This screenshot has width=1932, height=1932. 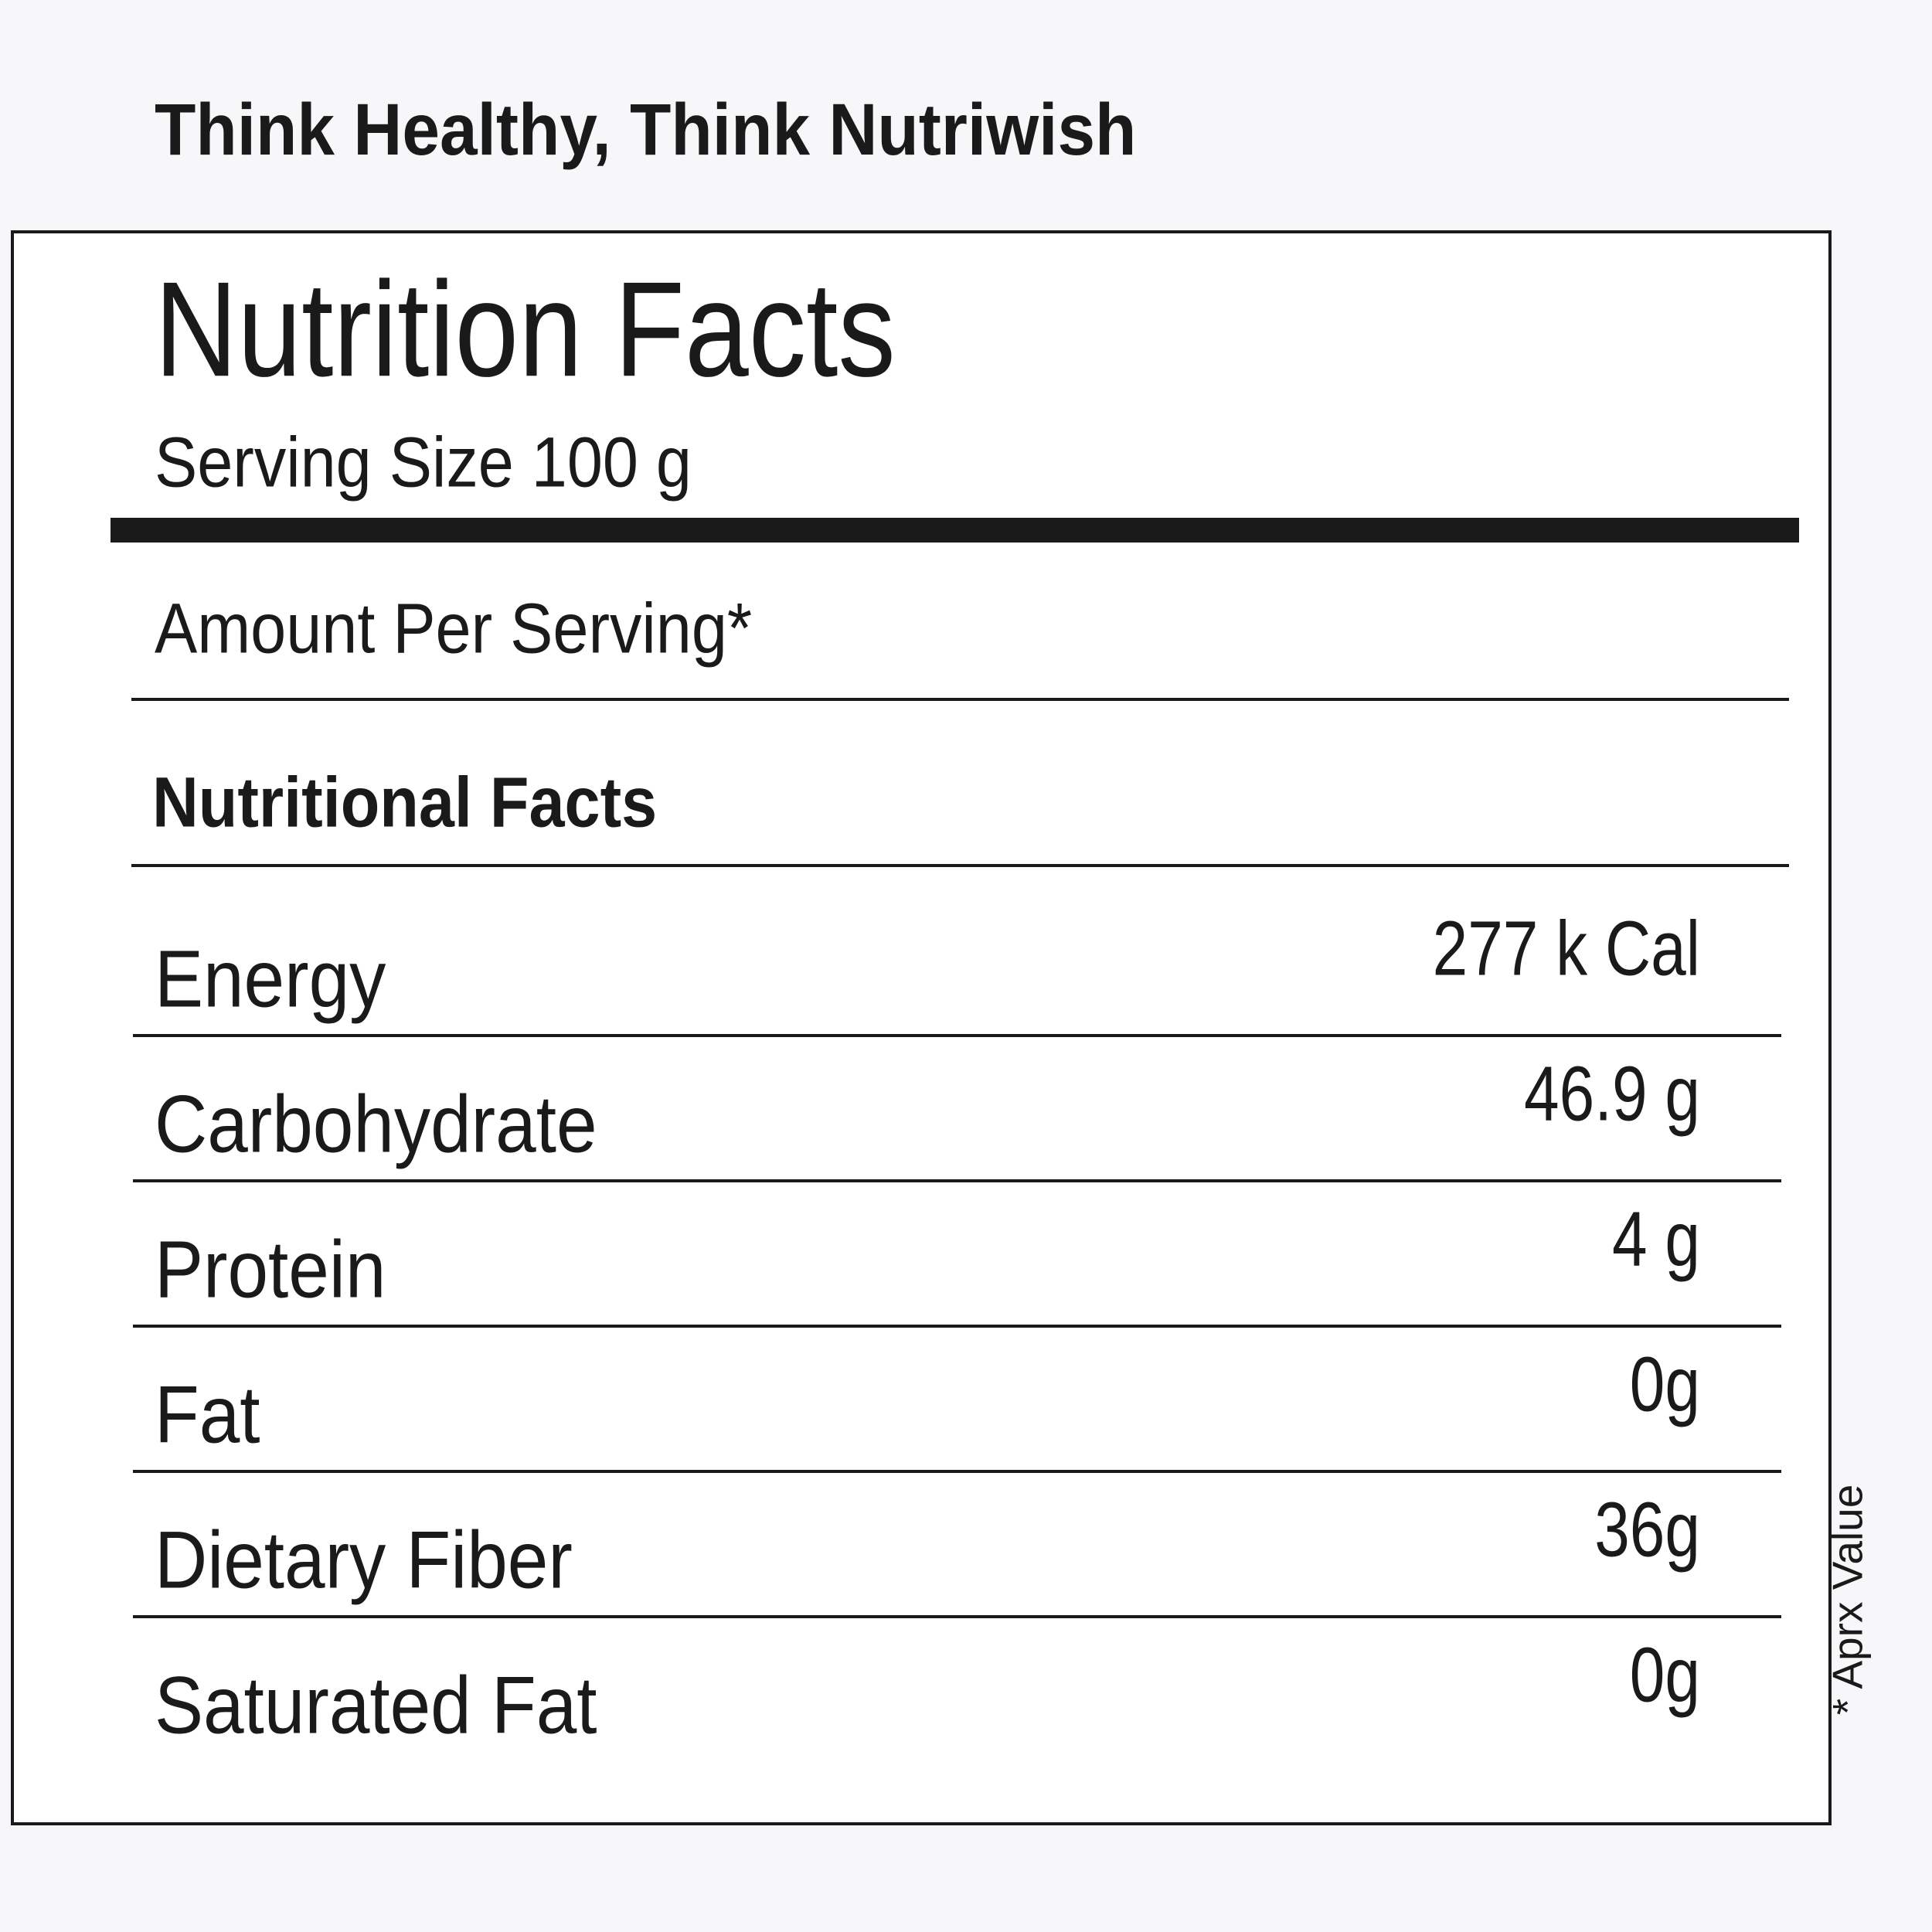 I want to click on nutrient-value: 277 k Cal, so click(x=1567, y=949).